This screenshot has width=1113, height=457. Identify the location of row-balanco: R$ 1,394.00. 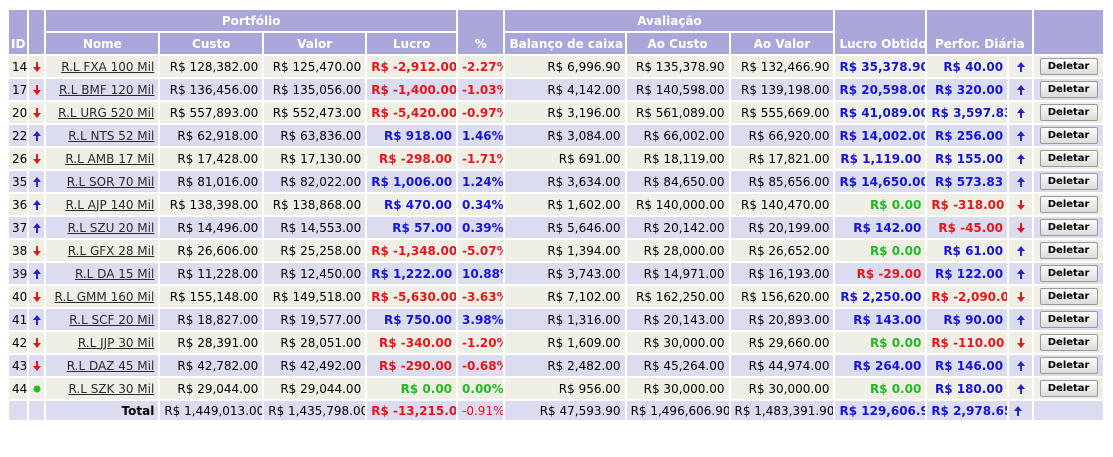
(565, 250).